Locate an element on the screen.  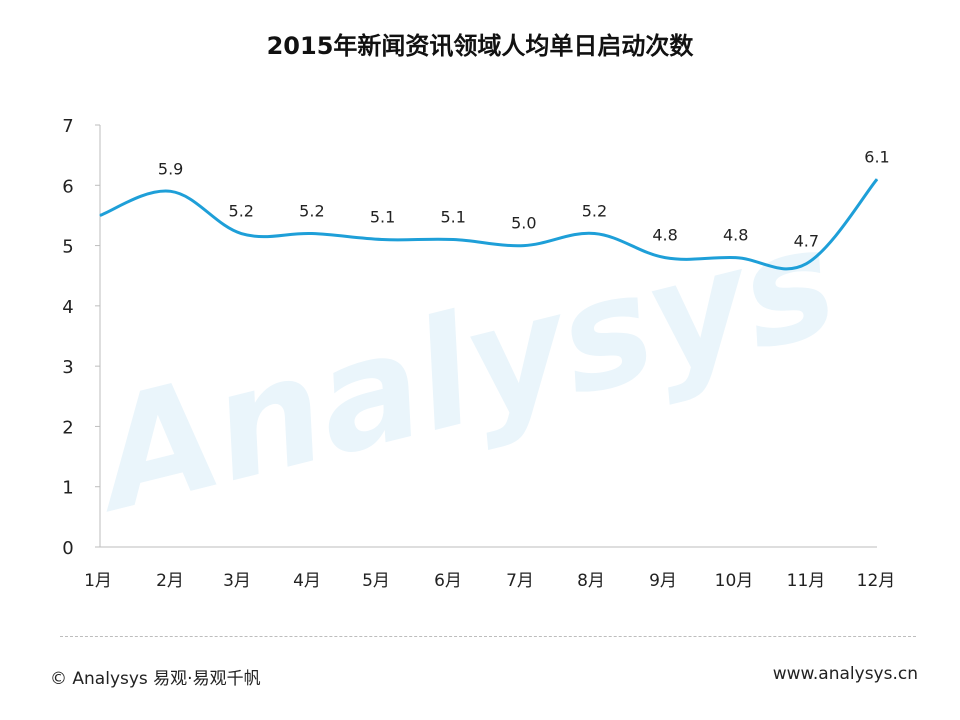
x-tick-label: 5月 is located at coordinates (376, 581).